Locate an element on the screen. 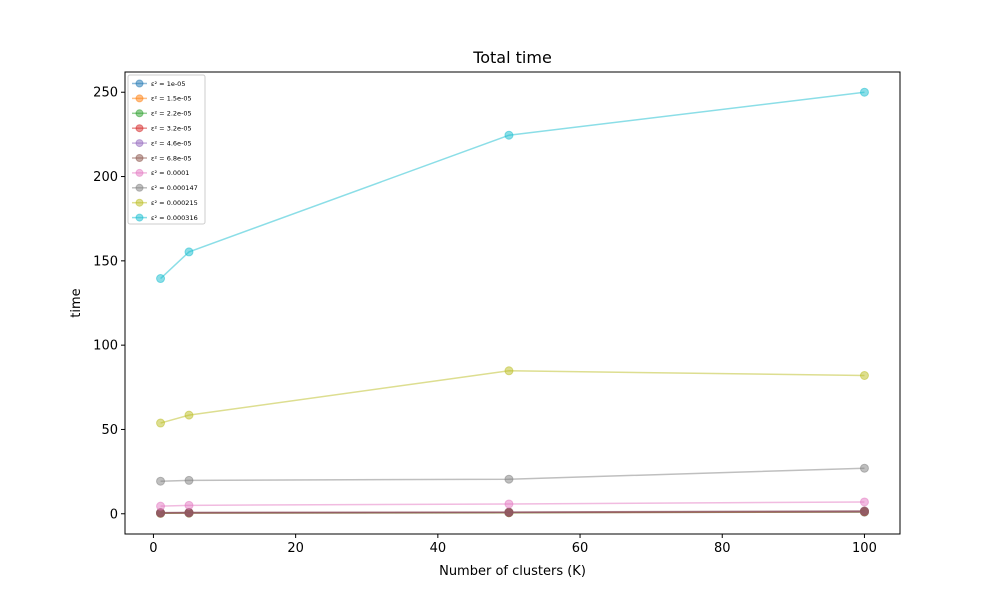 This screenshot has height=600, width=1000. legend-label: ε² = 0.0001 is located at coordinates (170, 173).